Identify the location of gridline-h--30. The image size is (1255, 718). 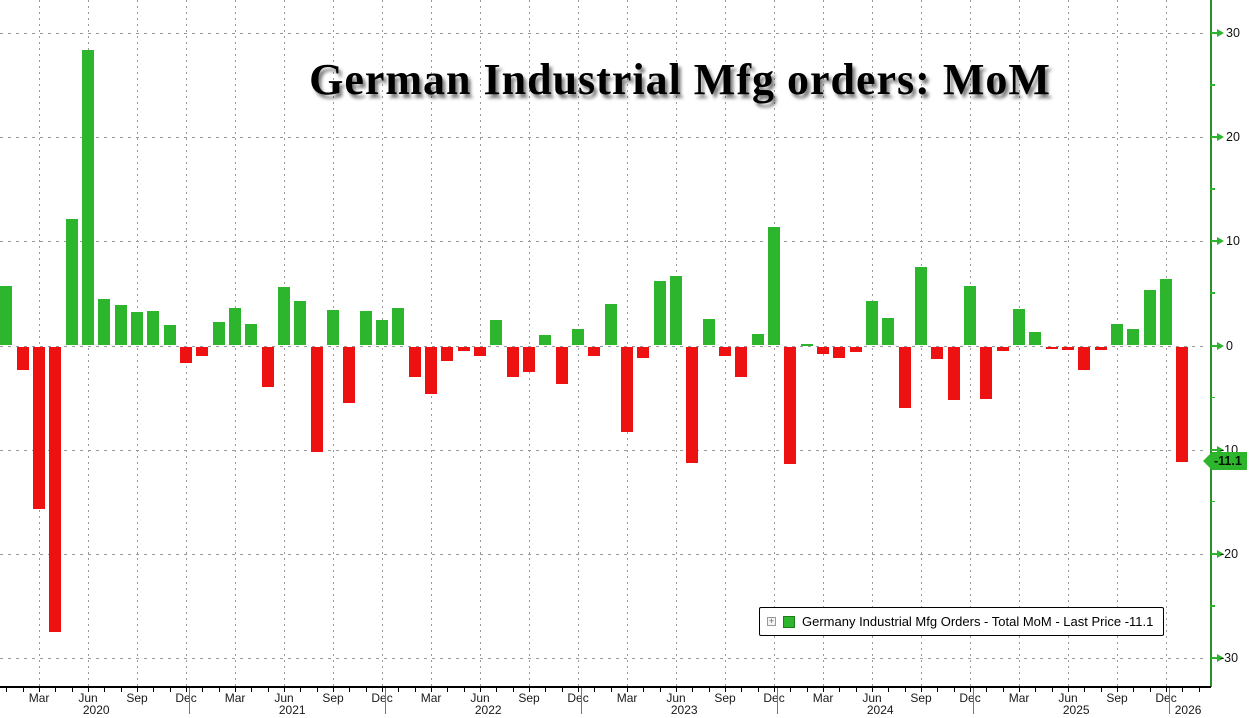
(602, 659).